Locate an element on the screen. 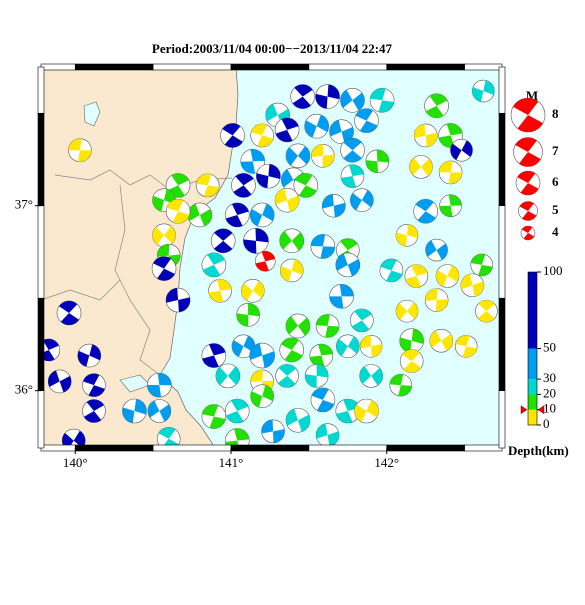 The height and width of the screenshot is (605, 585). depth-label: Depth(km) is located at coordinates (538, 450).